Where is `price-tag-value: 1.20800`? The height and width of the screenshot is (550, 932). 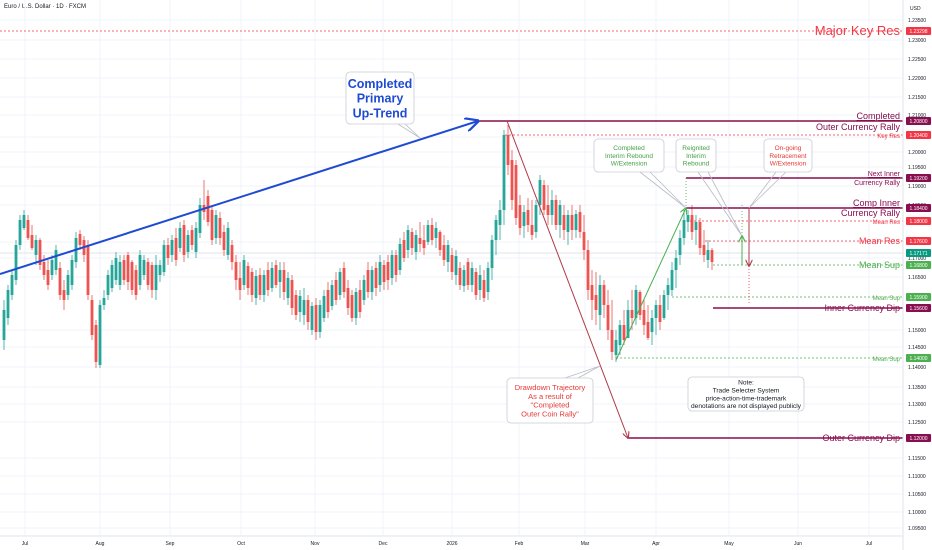 price-tag-value: 1.20800 is located at coordinates (918, 122).